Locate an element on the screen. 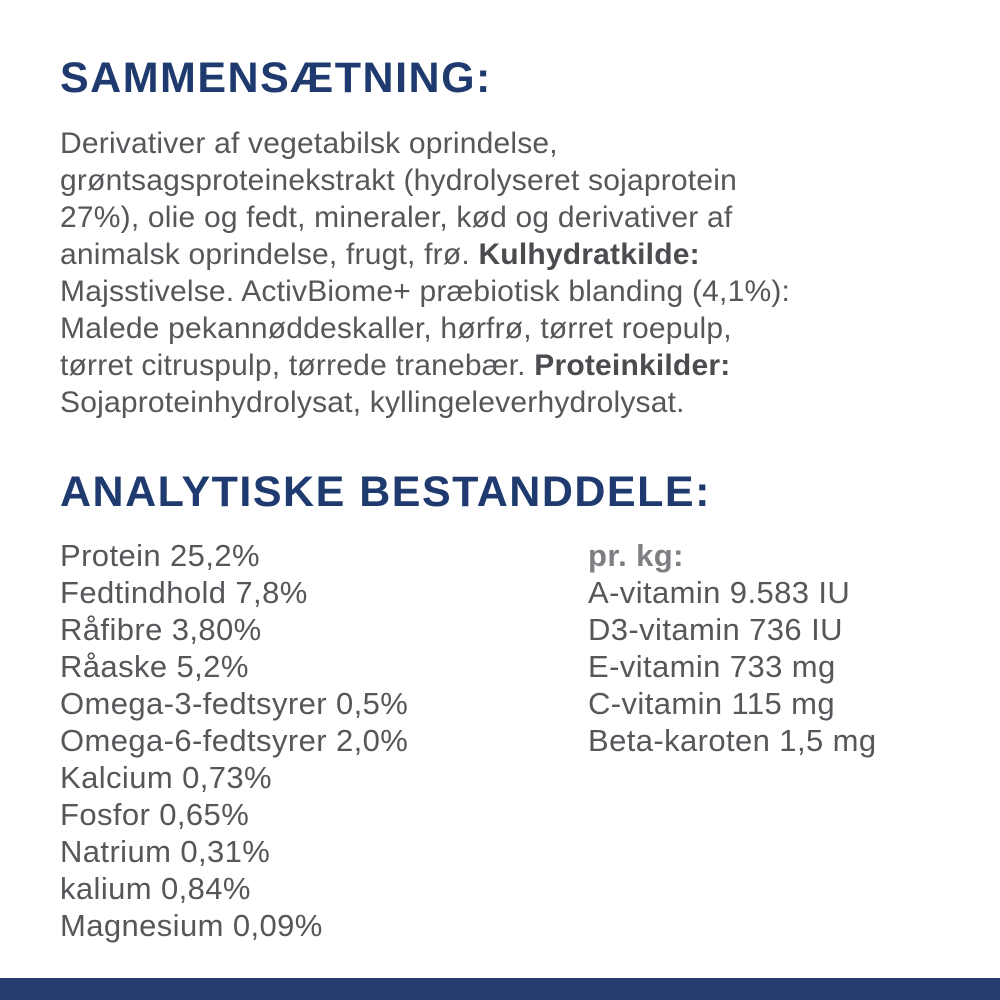 The height and width of the screenshot is (1000, 1000). footer-bar is located at coordinates (500, 989).